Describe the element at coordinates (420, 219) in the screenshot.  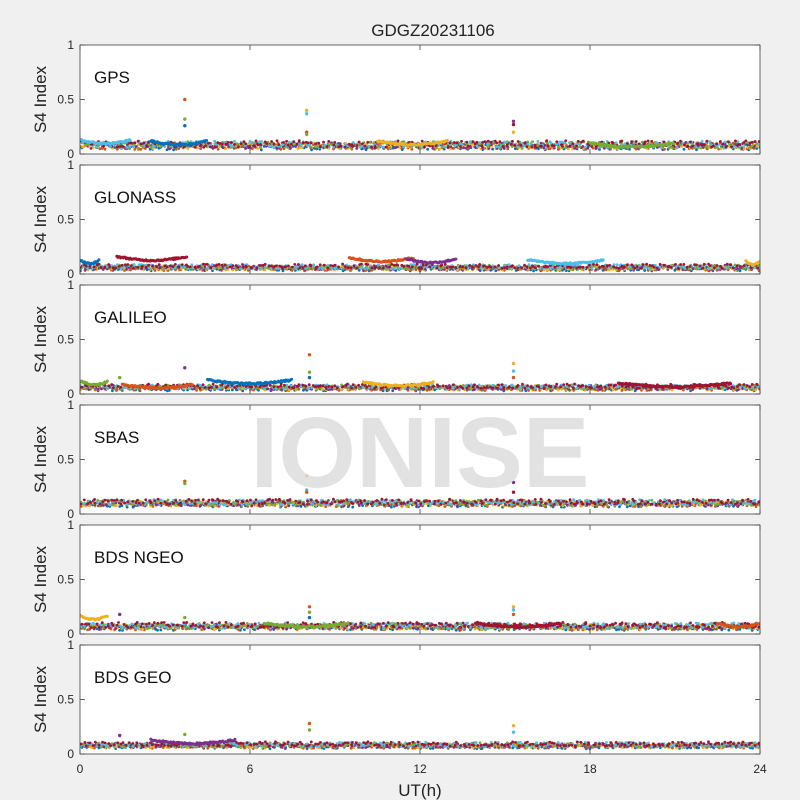
I see `panel-background` at that location.